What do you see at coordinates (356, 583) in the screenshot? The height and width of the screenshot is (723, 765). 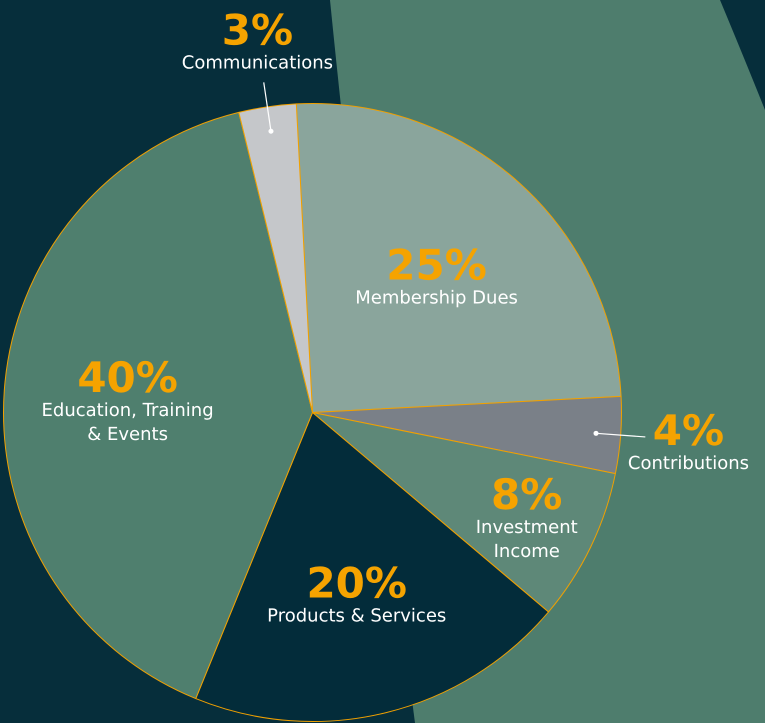 I see `data-label: 20%` at bounding box center [356, 583].